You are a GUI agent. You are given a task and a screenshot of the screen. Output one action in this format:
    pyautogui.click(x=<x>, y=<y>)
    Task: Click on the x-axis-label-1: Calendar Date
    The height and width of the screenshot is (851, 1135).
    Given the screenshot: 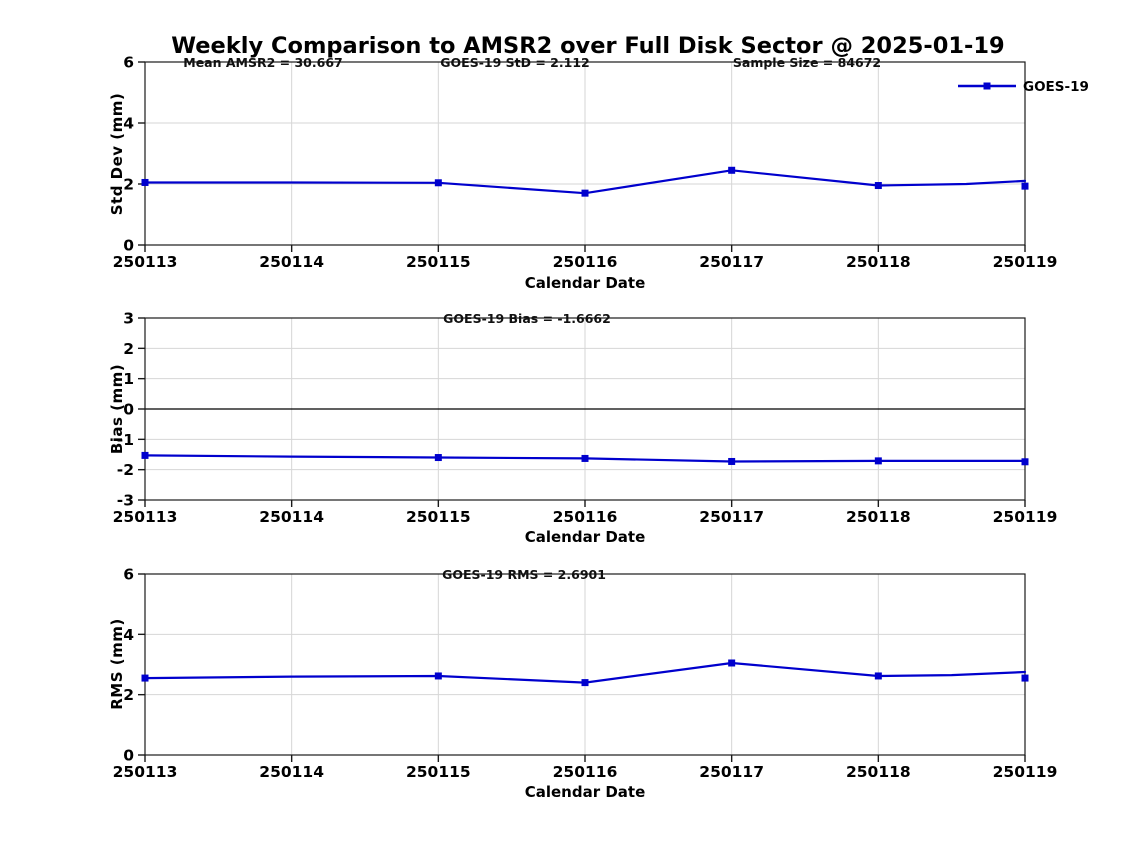 What is the action you would take?
    pyautogui.click(x=585, y=283)
    